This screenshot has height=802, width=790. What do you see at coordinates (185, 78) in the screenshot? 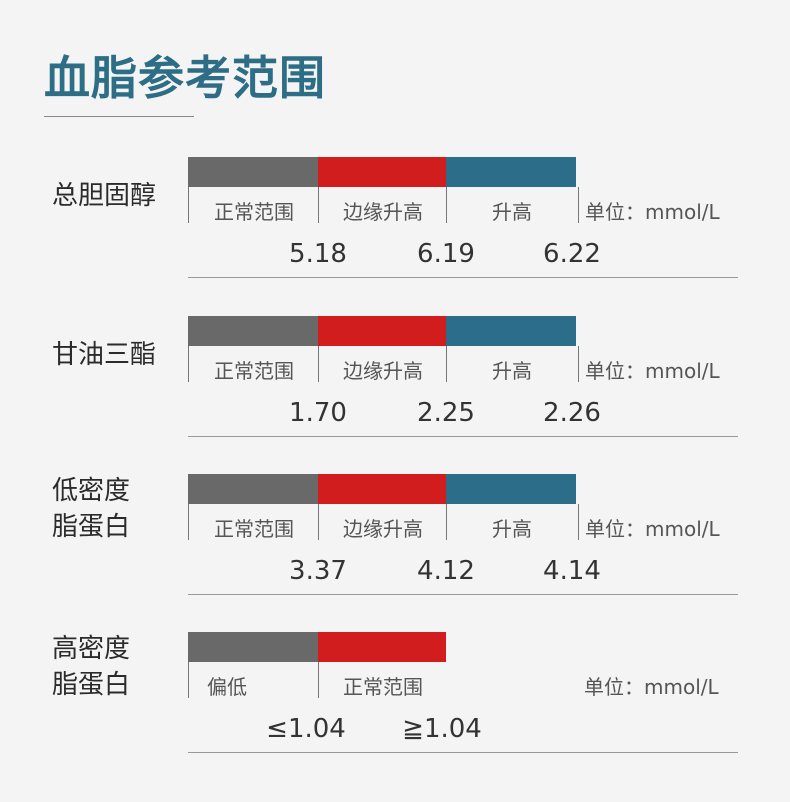
I see `page-title: 血脂参考范围` at bounding box center [185, 78].